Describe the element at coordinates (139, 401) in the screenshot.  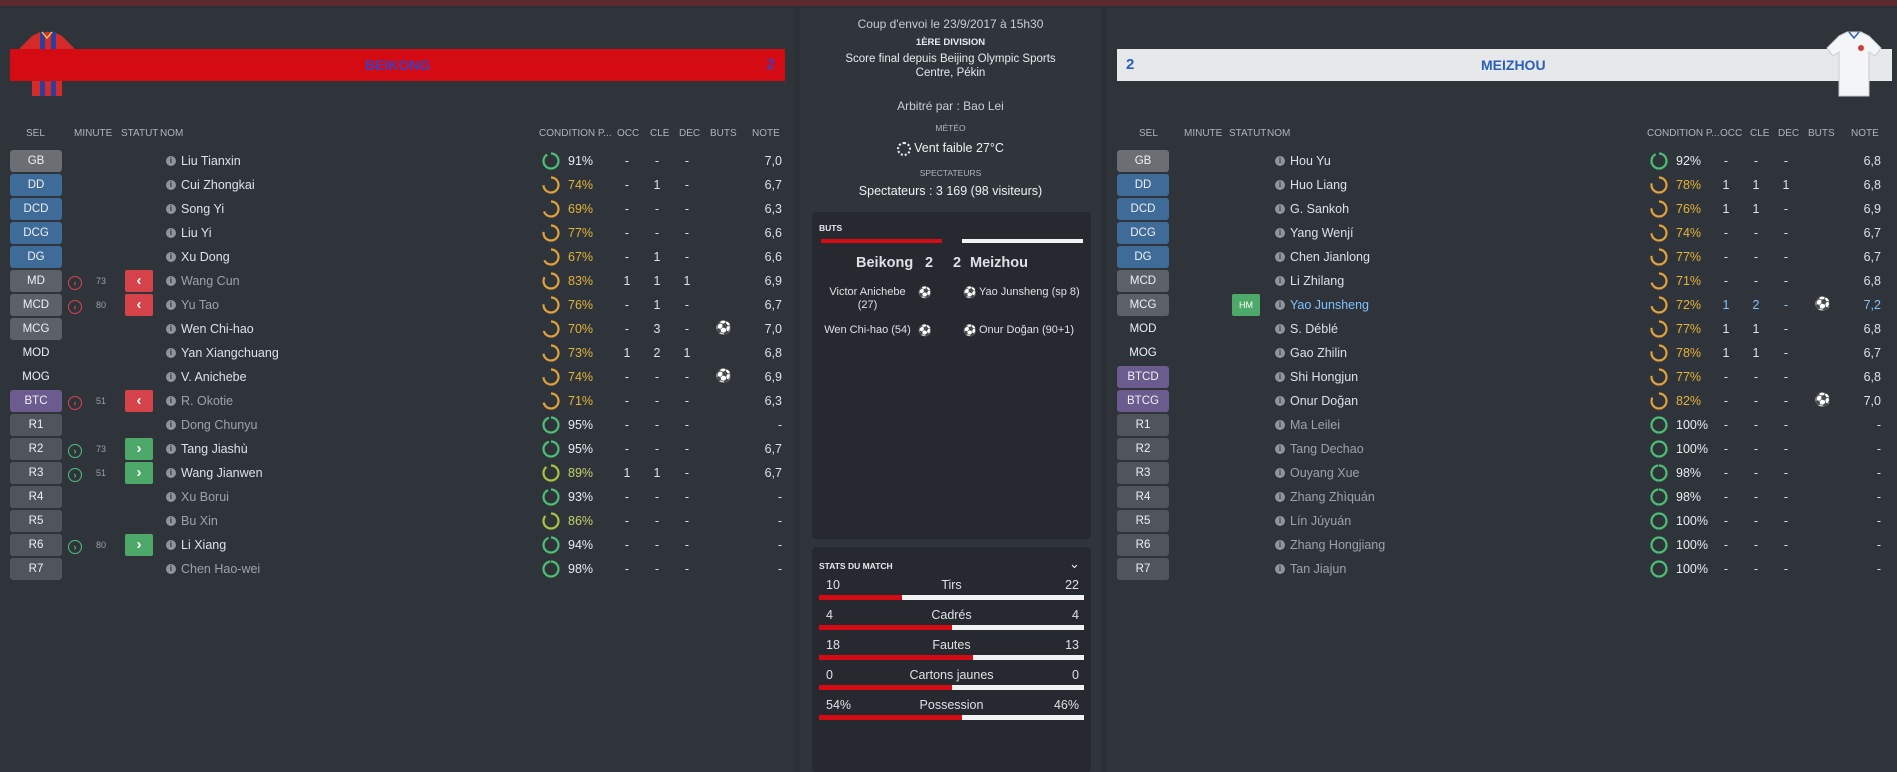
I see `substituted-out-icon: ‹` at that location.